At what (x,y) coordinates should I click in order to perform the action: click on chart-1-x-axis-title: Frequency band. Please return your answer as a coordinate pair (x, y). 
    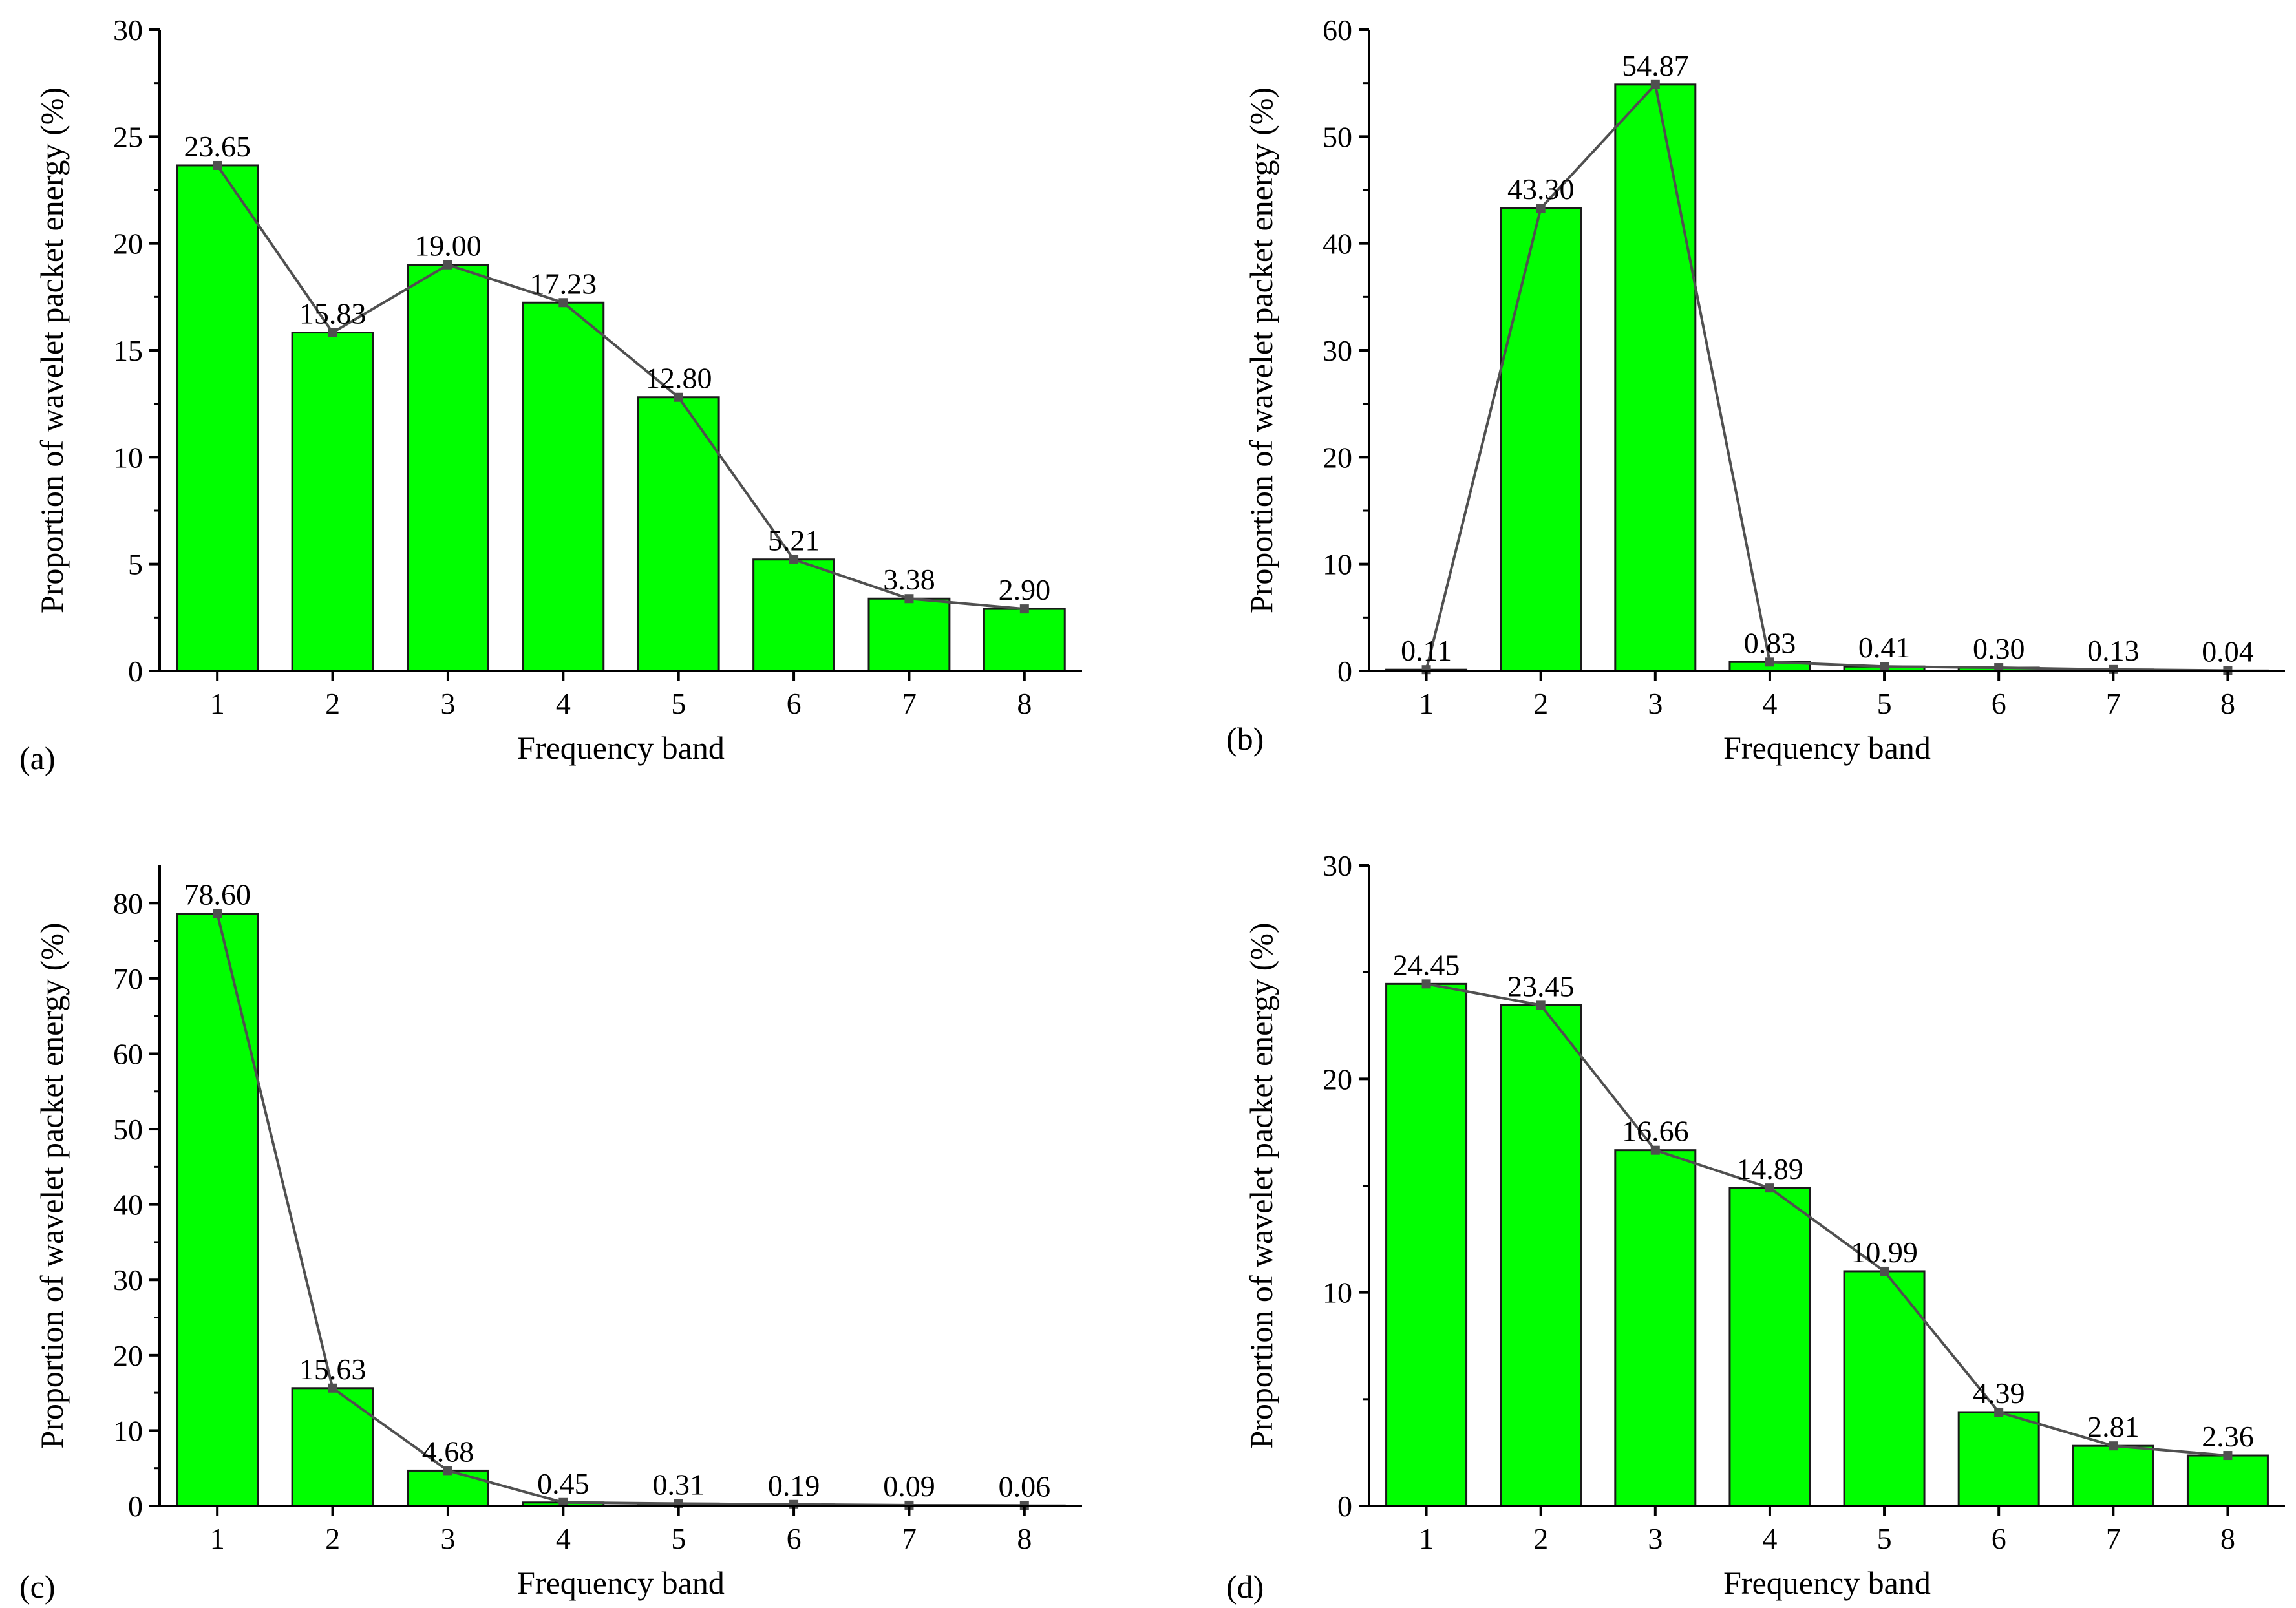
    Looking at the image, I should click on (1827, 748).